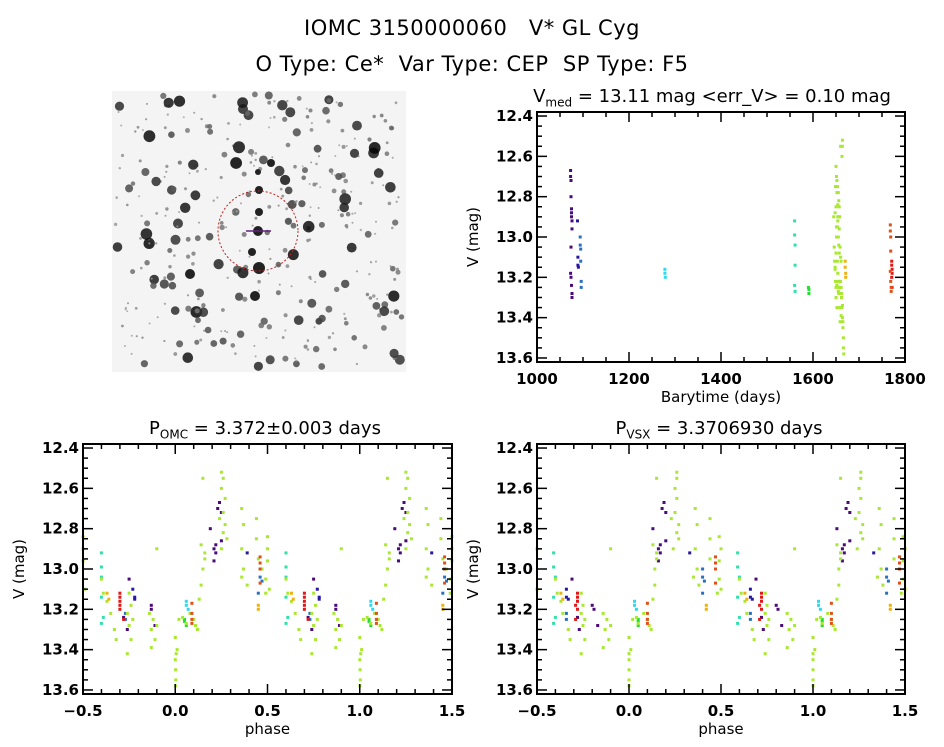 This screenshot has width=944, height=747. What do you see at coordinates (537, 379) in the screenshot?
I see `x-tick-label: 1000` at bounding box center [537, 379].